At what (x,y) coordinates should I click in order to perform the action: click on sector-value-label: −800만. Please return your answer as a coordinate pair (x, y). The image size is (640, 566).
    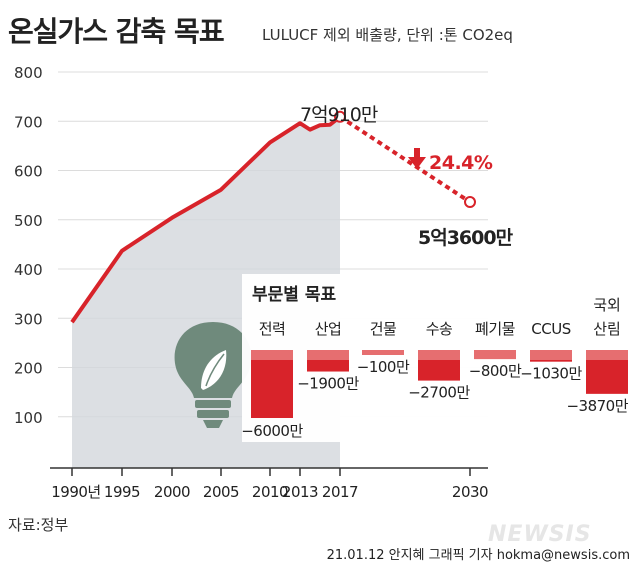
    Looking at the image, I should click on (495, 371).